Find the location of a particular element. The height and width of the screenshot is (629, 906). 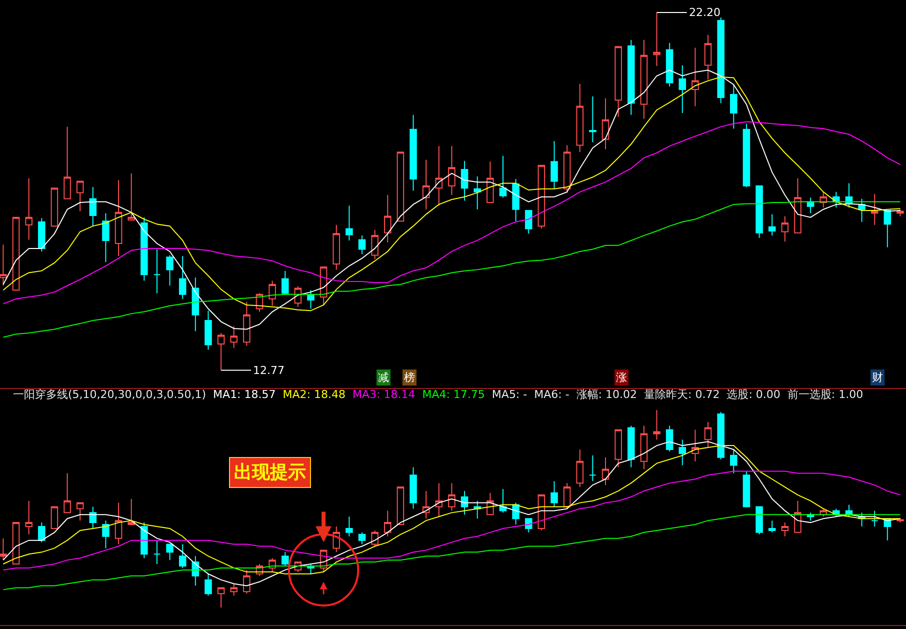

text: 涨幅: 10.02 is located at coordinates (606, 394).